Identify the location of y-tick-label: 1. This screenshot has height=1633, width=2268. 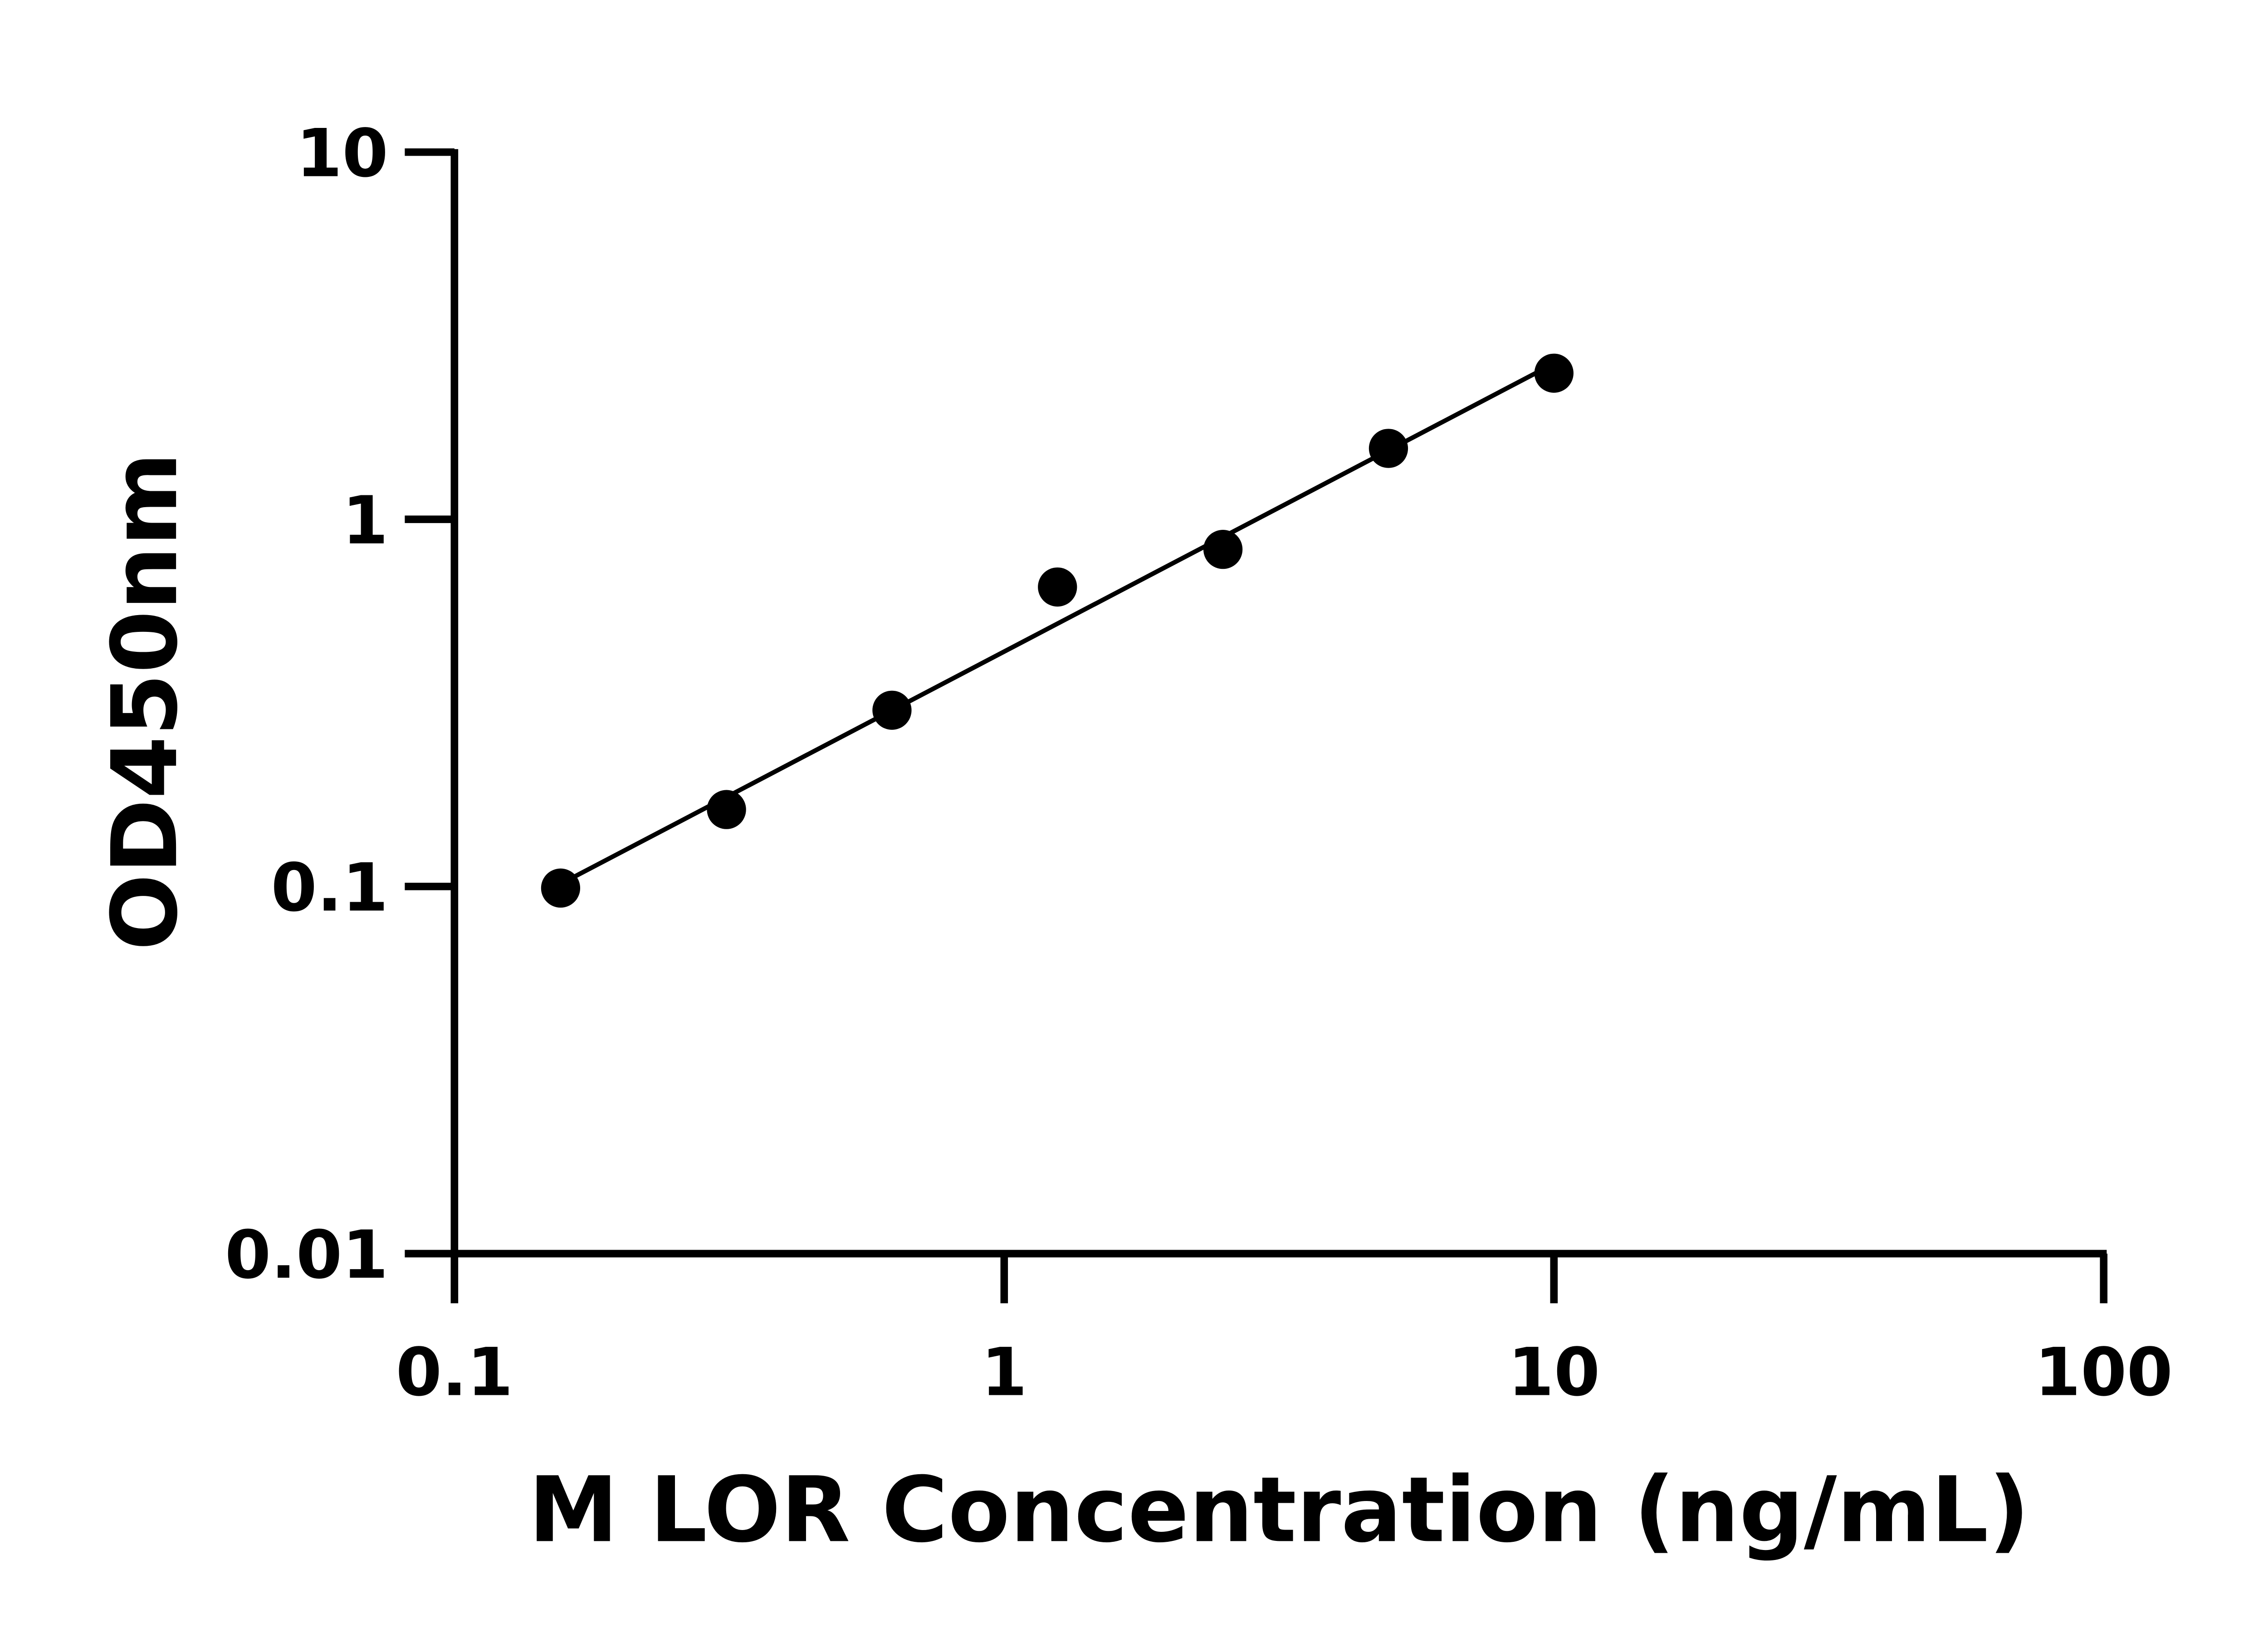
(365, 521).